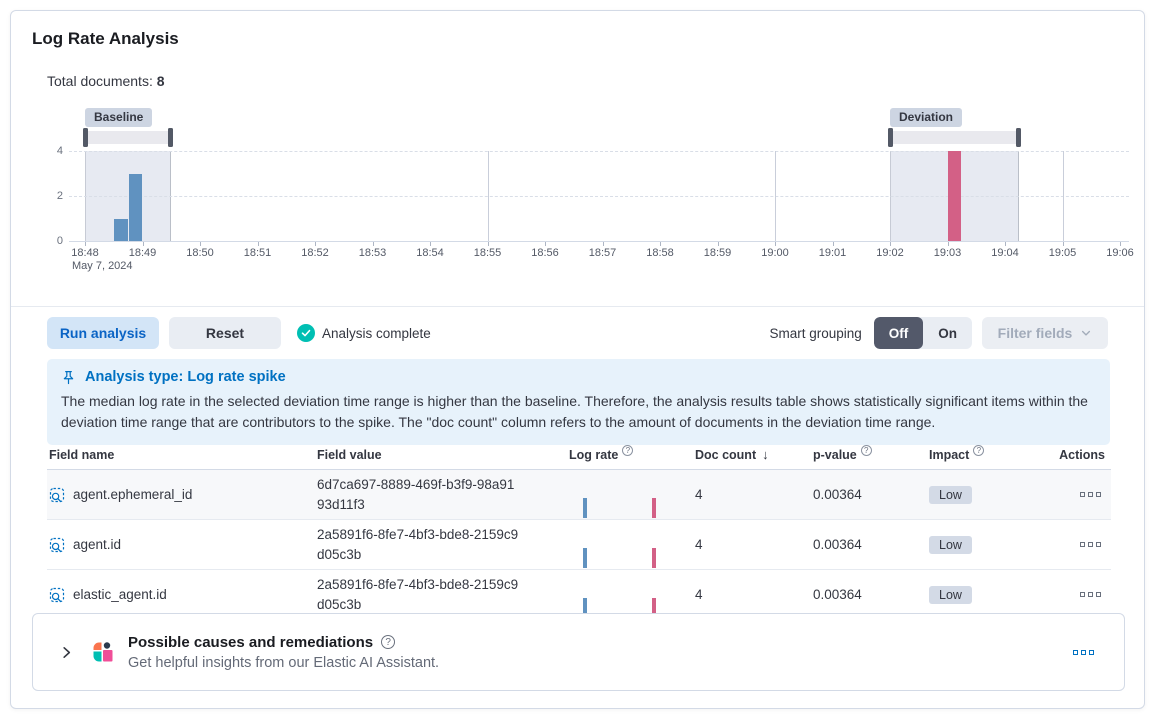 Image resolution: width=1155 pixels, height=719 pixels. What do you see at coordinates (85, 253) in the screenshot?
I see `x-axis-tick-label: 18:48` at bounding box center [85, 253].